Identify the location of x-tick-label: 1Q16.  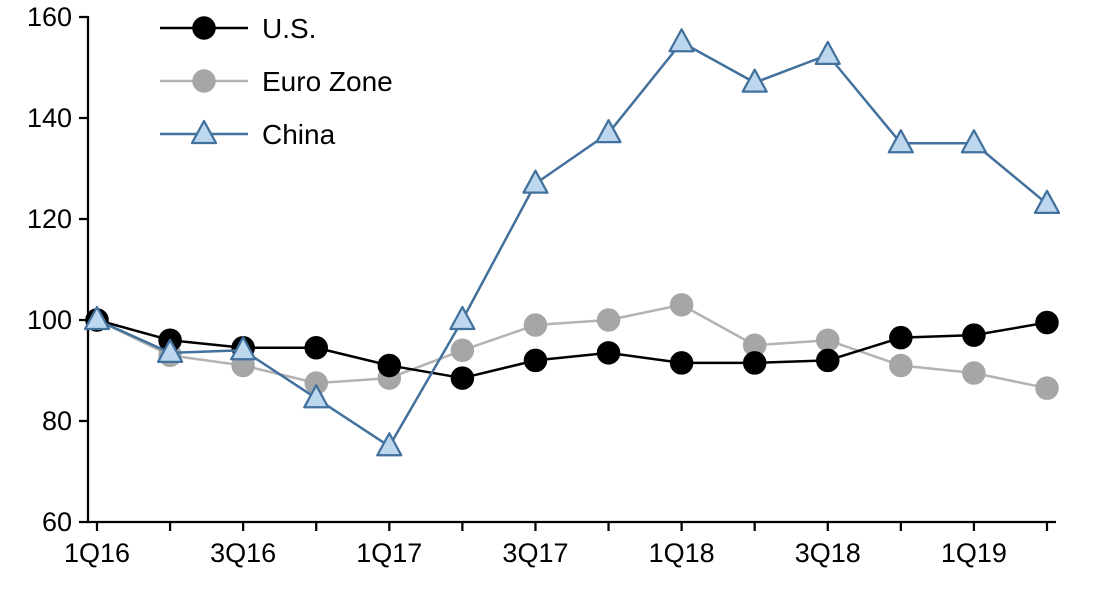
(97, 553).